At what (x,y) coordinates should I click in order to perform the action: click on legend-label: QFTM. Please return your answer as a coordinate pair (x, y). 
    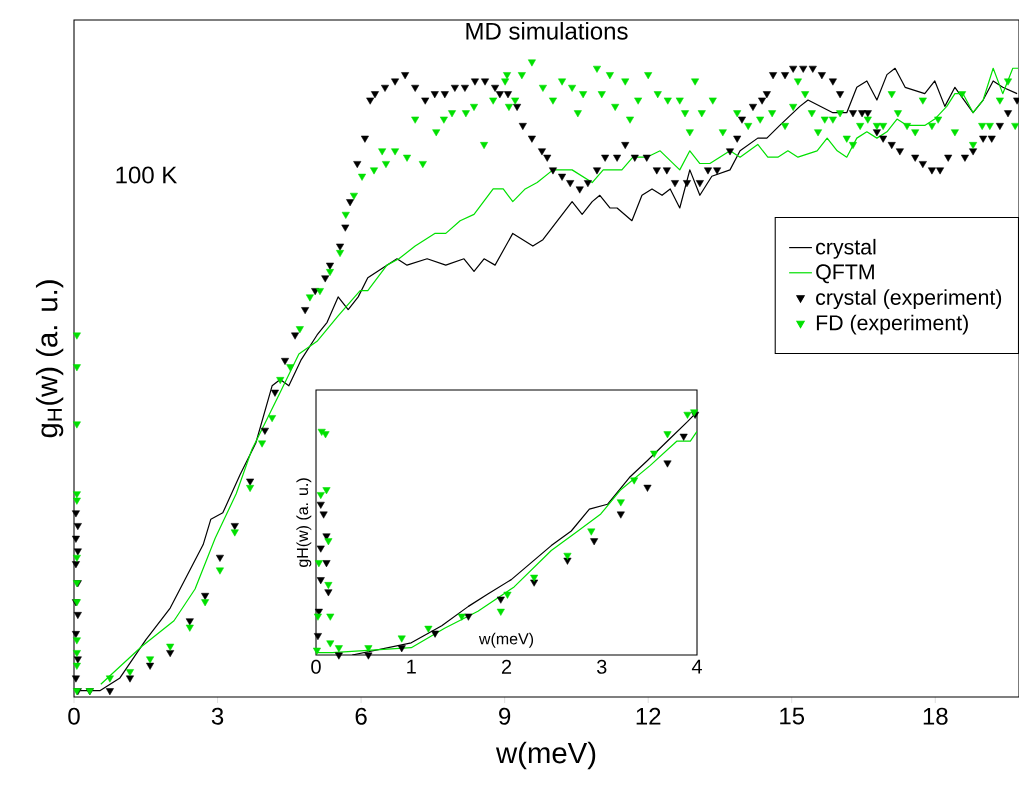
    Looking at the image, I should click on (845, 274).